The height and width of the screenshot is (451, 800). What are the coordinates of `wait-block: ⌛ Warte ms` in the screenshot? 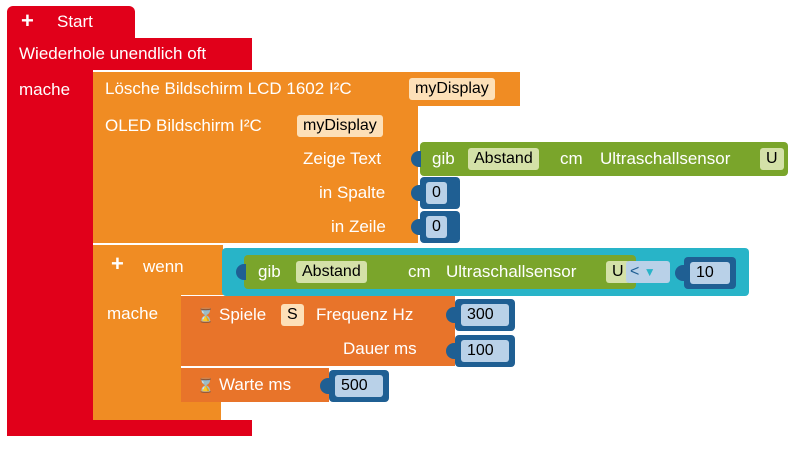 It's located at (255, 385).